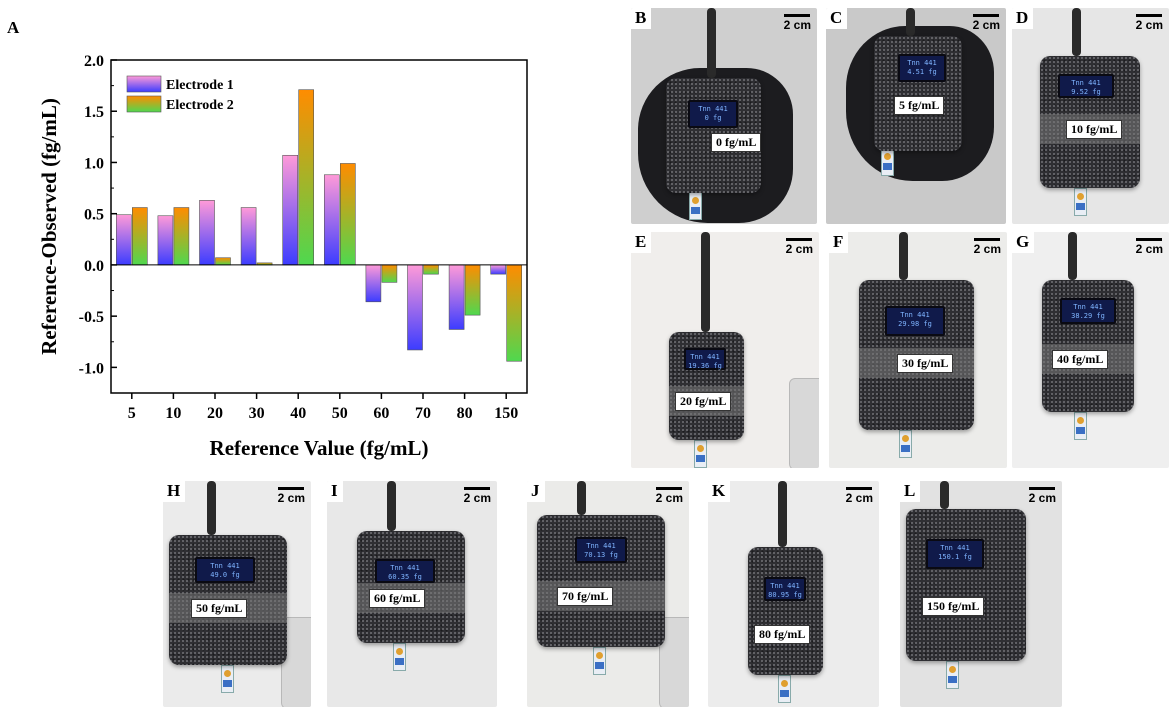  What do you see at coordinates (1088, 316) in the screenshot?
I see `screen-line-2: 38.29 fg` at bounding box center [1088, 316].